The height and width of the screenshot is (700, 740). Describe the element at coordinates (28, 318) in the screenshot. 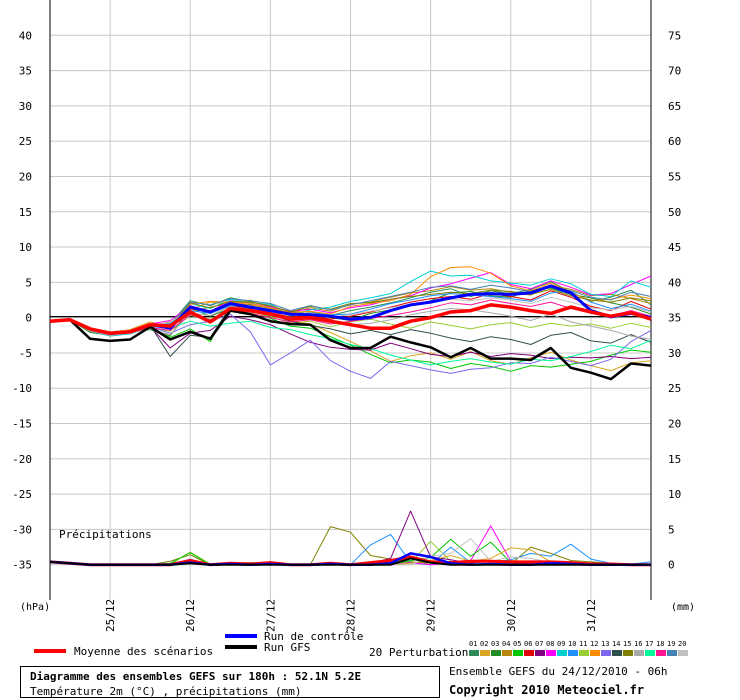

I see `temp-tick-label: 0` at that location.